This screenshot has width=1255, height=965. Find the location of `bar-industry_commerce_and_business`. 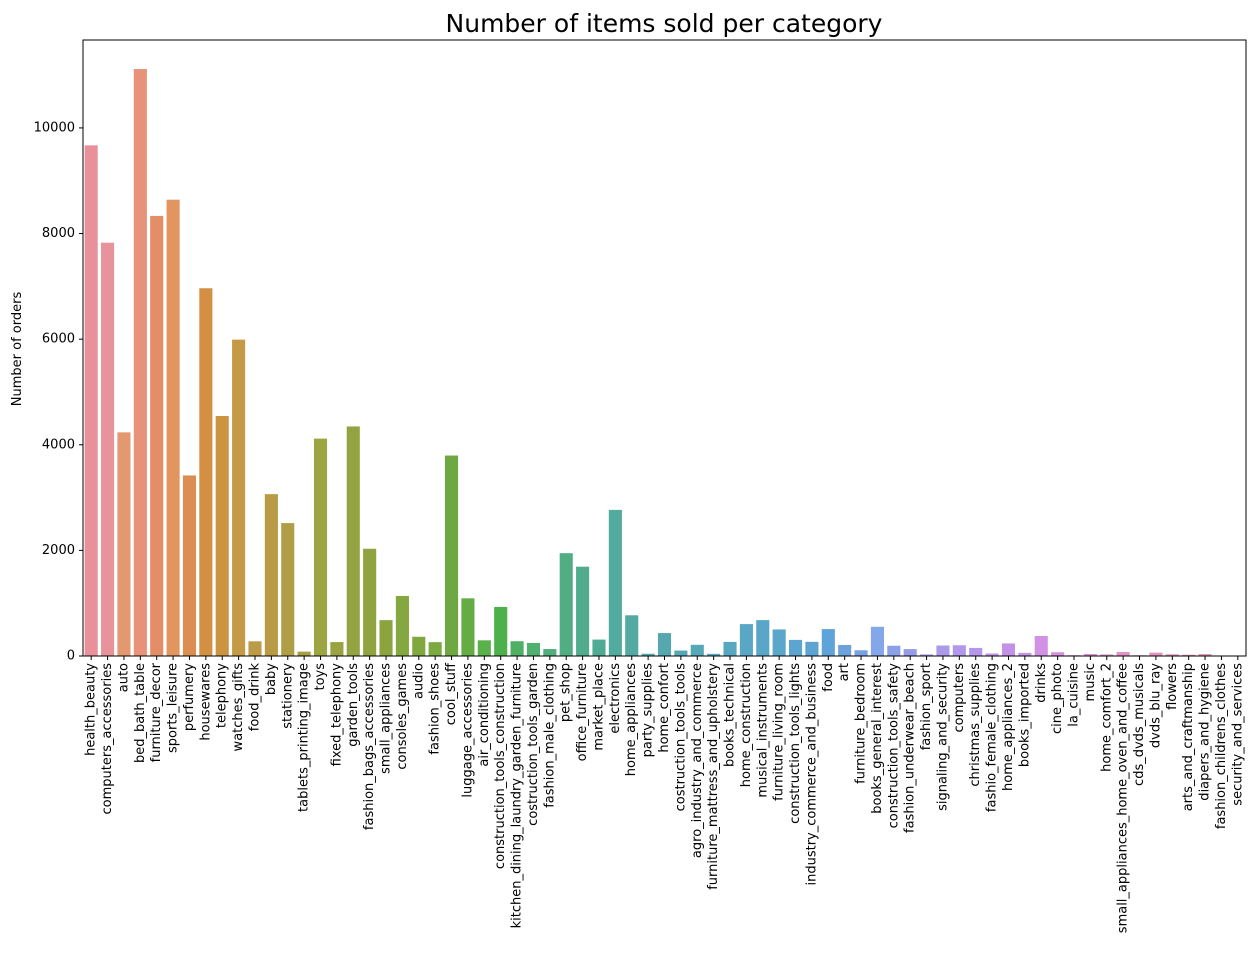

bar-industry_commerce_and_business is located at coordinates (812, 648).